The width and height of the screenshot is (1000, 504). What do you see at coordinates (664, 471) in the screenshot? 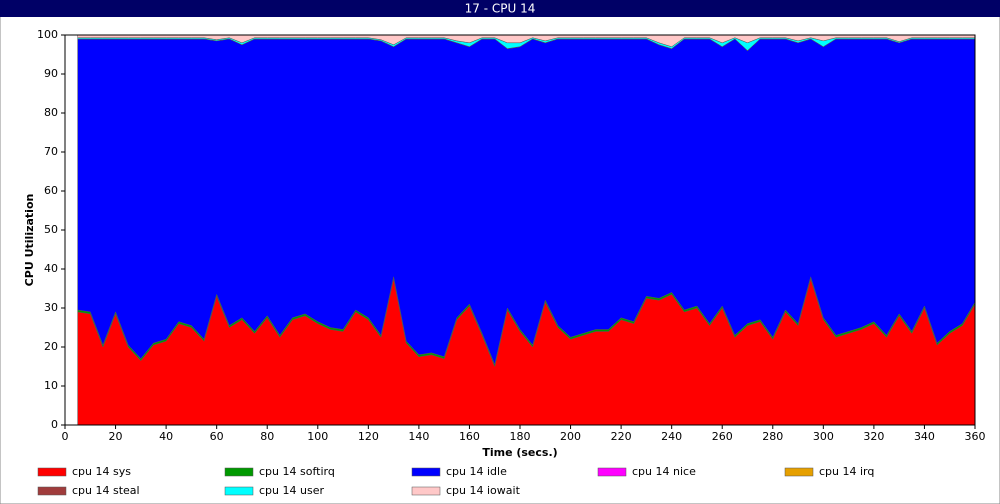
I see `legend-label: cpu 14 nice` at bounding box center [664, 471].